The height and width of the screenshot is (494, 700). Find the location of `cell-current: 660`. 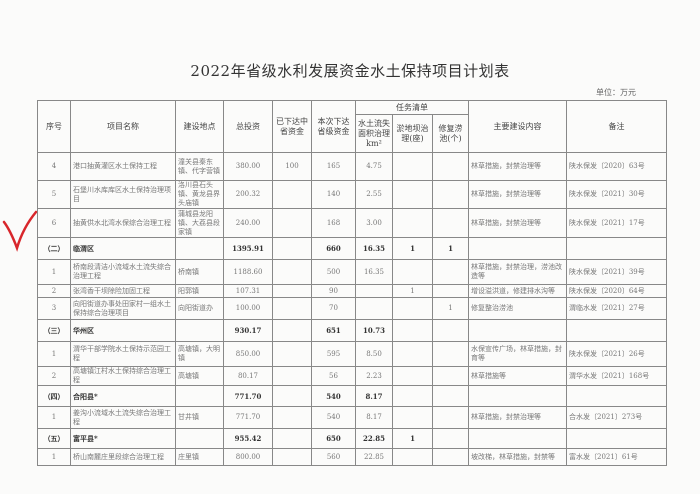

cell-current: 660 is located at coordinates (333, 248).